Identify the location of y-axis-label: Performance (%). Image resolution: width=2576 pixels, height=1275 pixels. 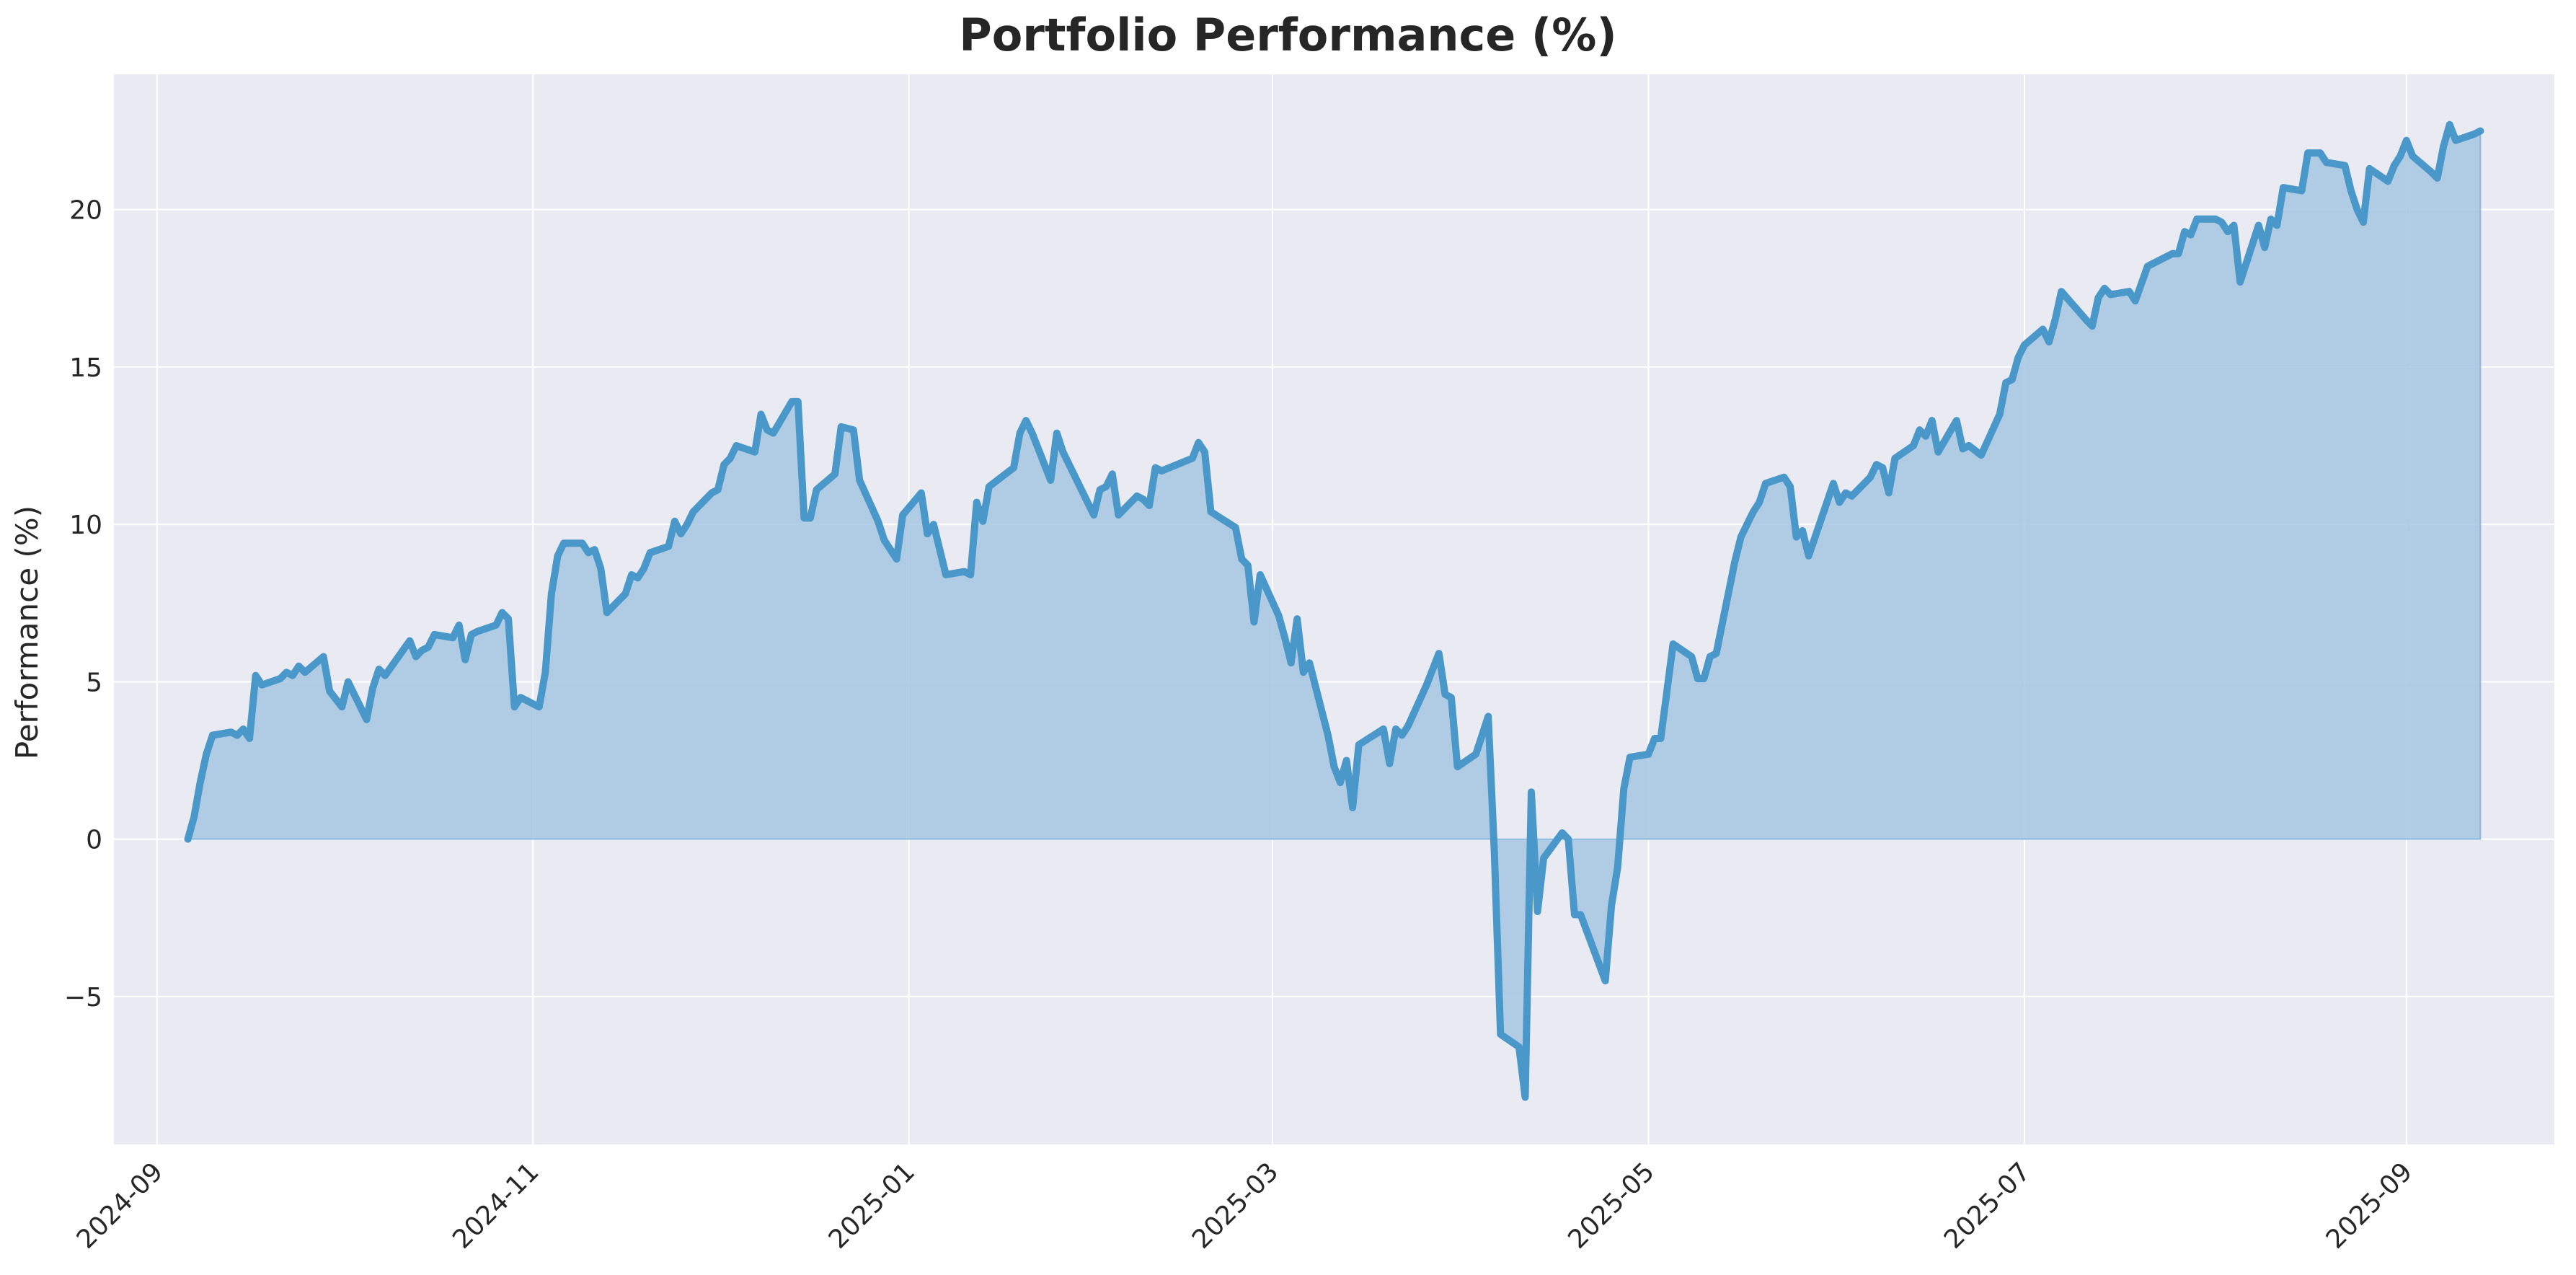
(27, 632).